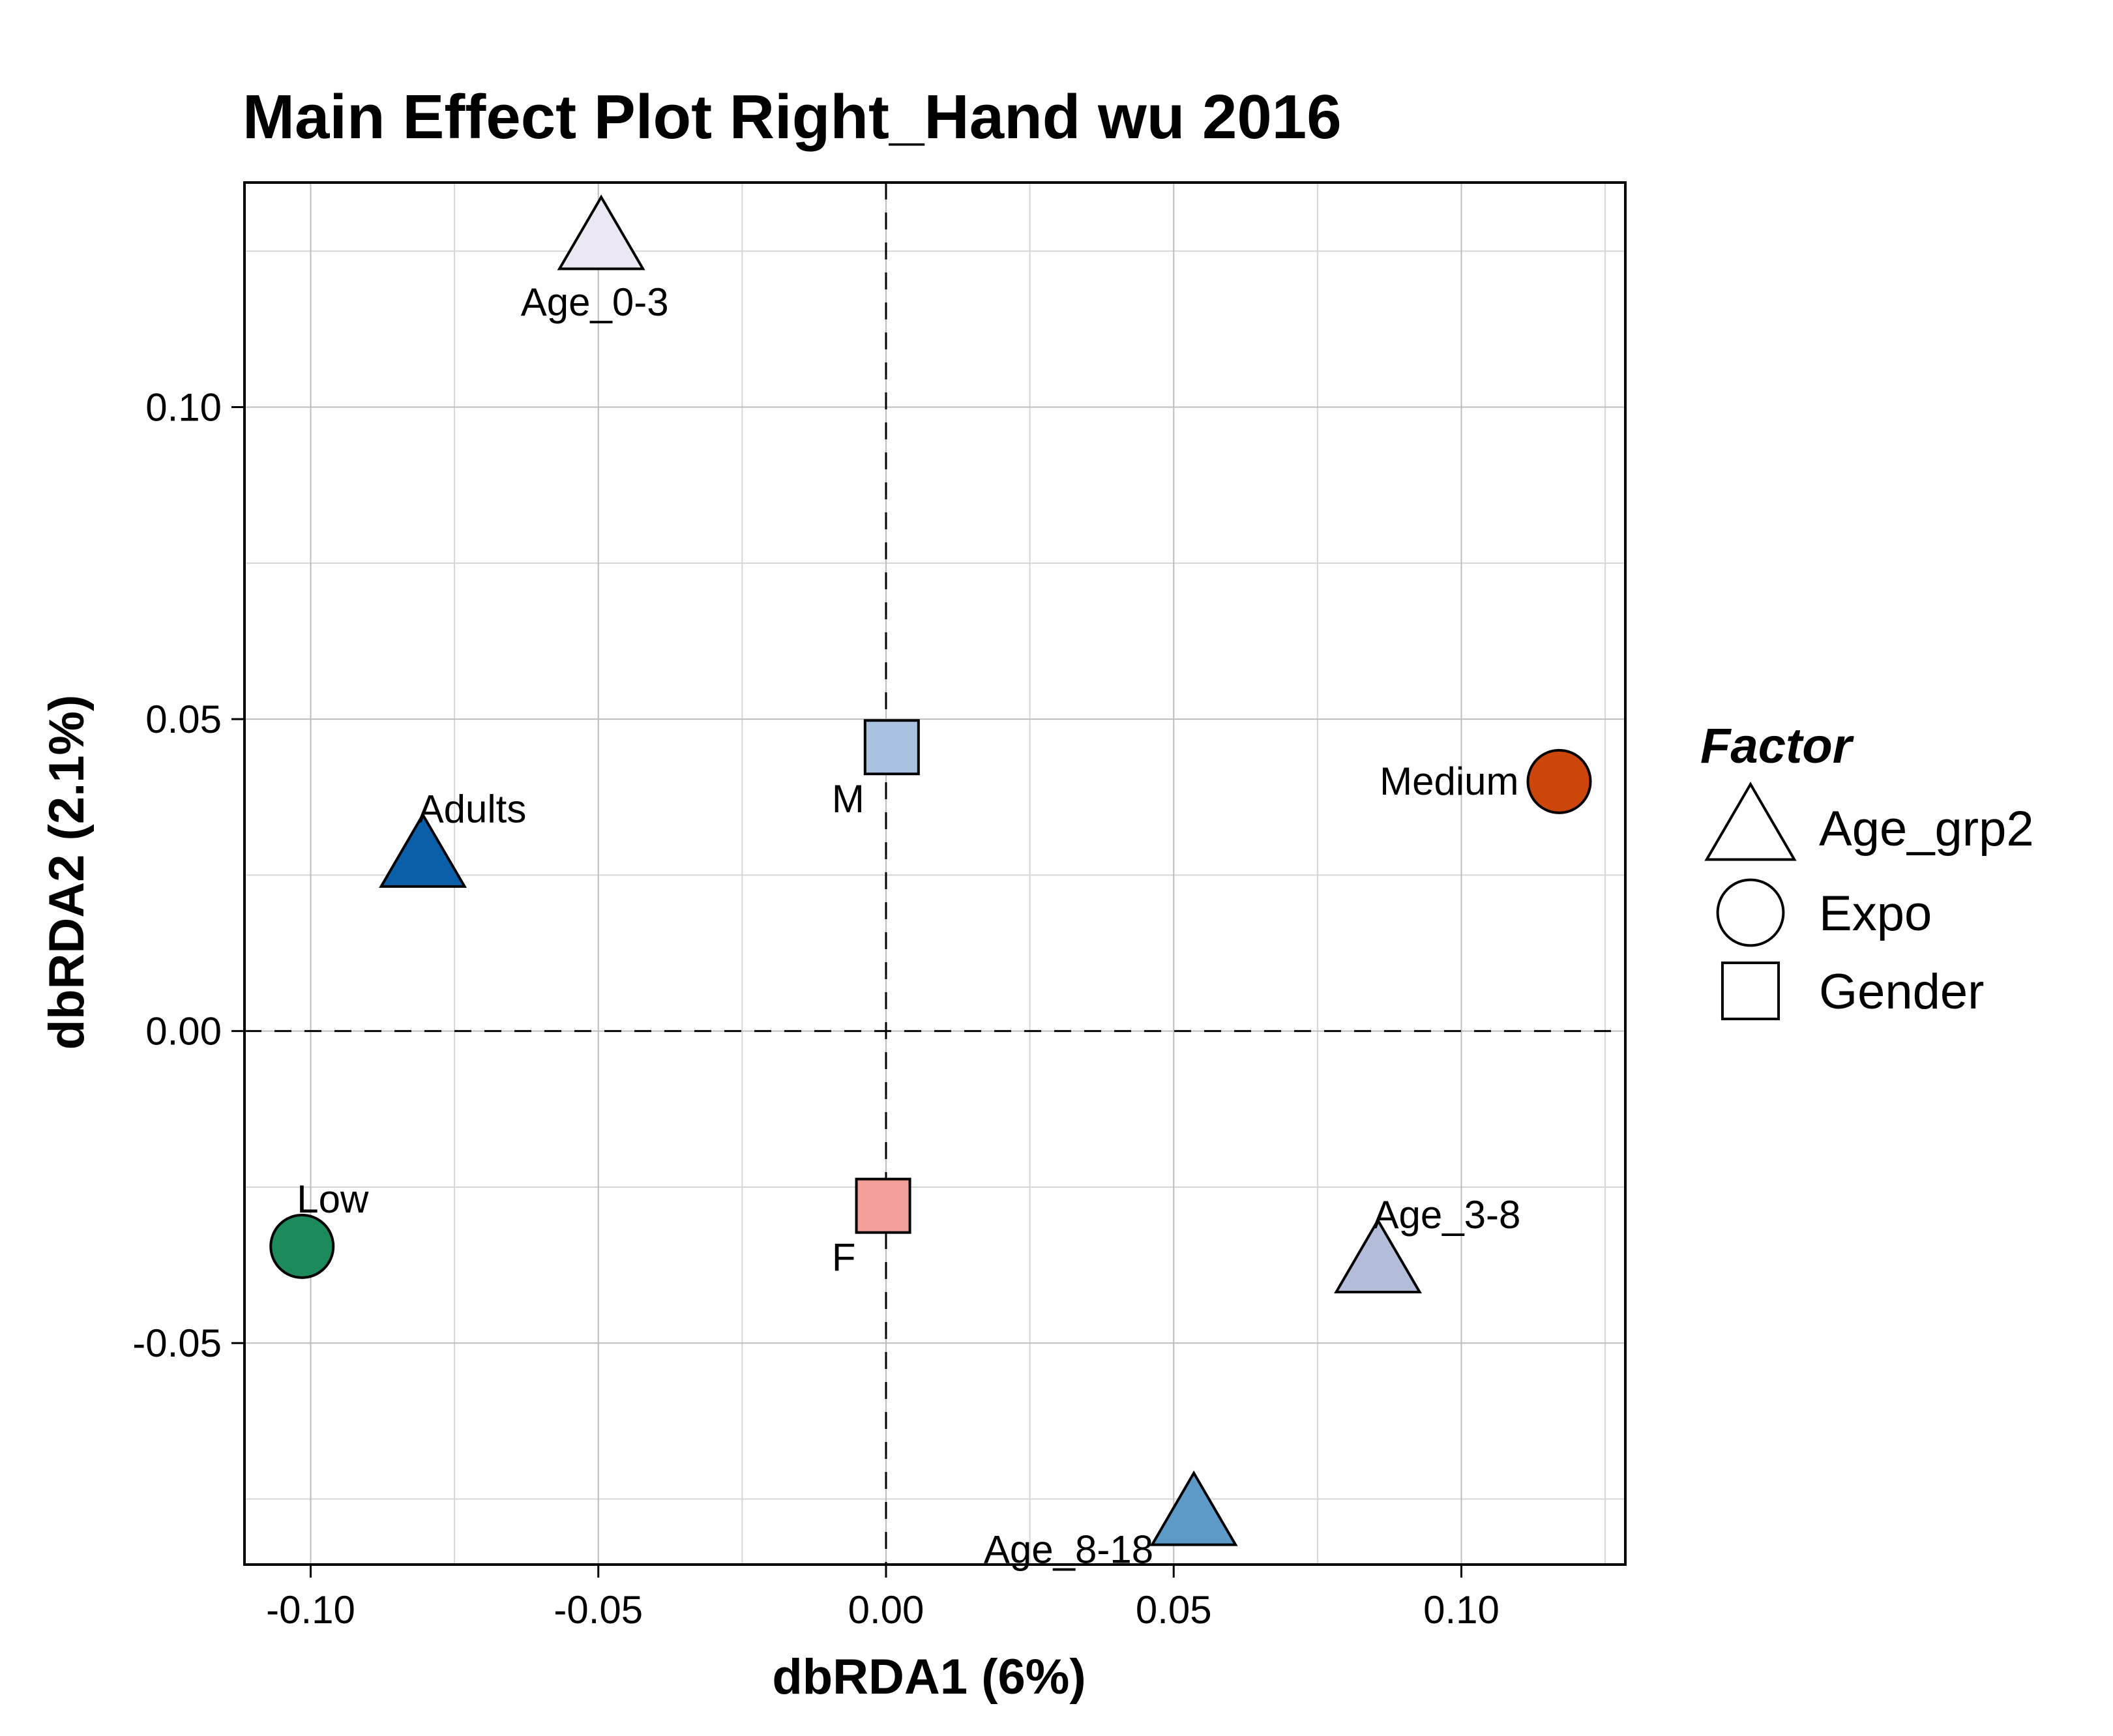  I want to click on chart-title: Main Effect Plot Right_Hand wu 2016, so click(792, 117).